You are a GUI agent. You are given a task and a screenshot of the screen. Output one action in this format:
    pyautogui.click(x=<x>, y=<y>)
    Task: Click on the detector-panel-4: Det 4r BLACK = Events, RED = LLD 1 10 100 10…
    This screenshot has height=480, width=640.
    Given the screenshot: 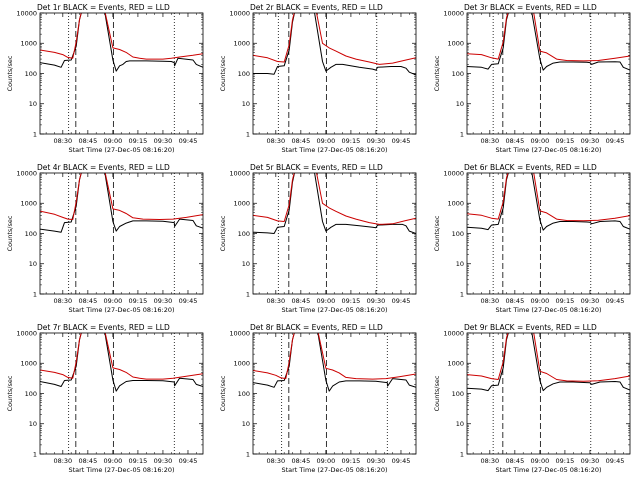 What is the action you would take?
    pyautogui.click(x=105, y=238)
    